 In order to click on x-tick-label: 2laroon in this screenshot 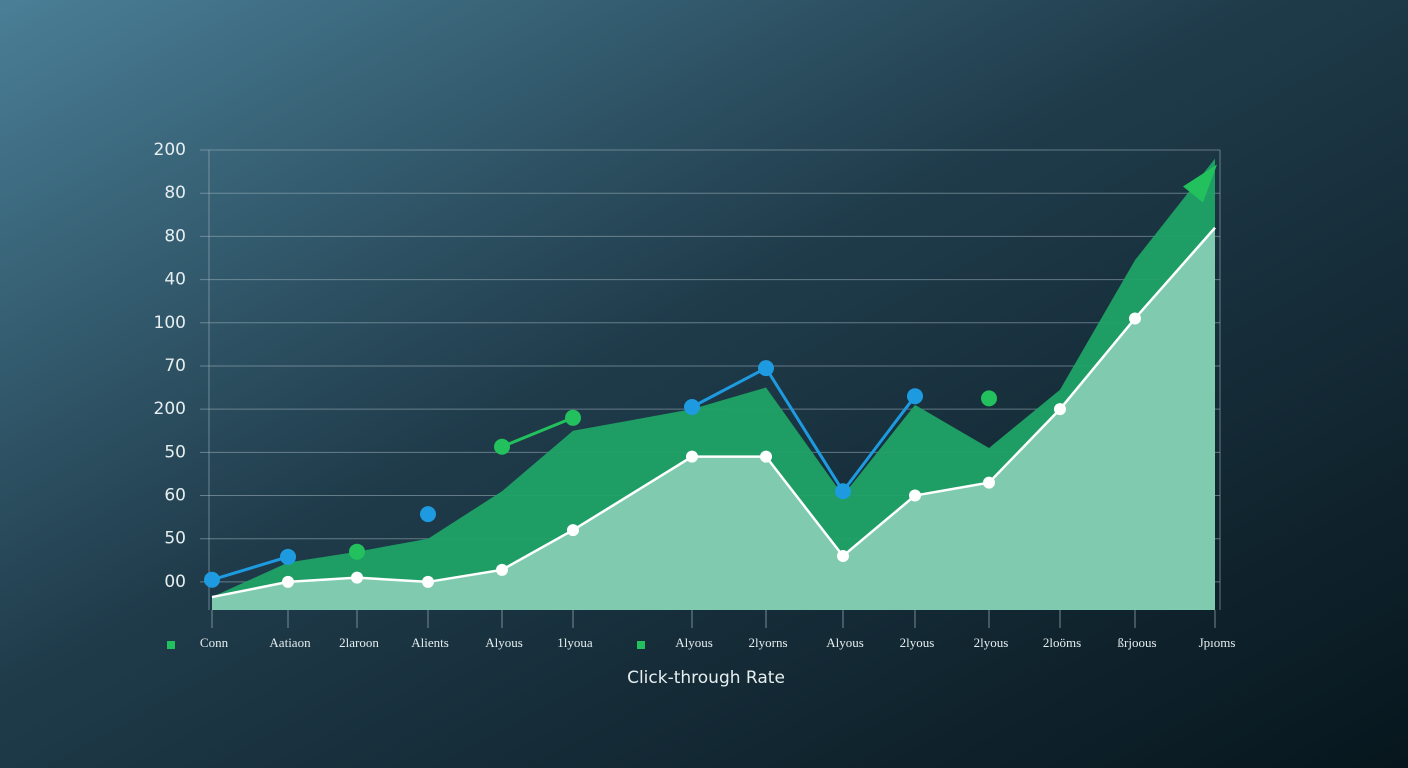, I will do `click(359, 642)`.